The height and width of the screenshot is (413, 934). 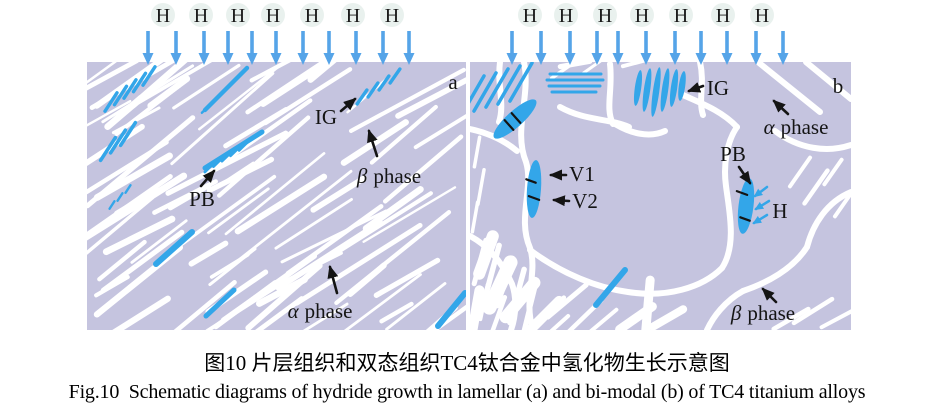 I want to click on label-alpha-phase: α phase, so click(x=320, y=311).